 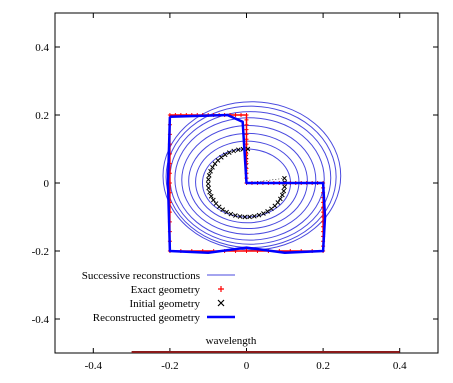 What do you see at coordinates (166, 290) in the screenshot?
I see `legend-label: Exact geometry` at bounding box center [166, 290].